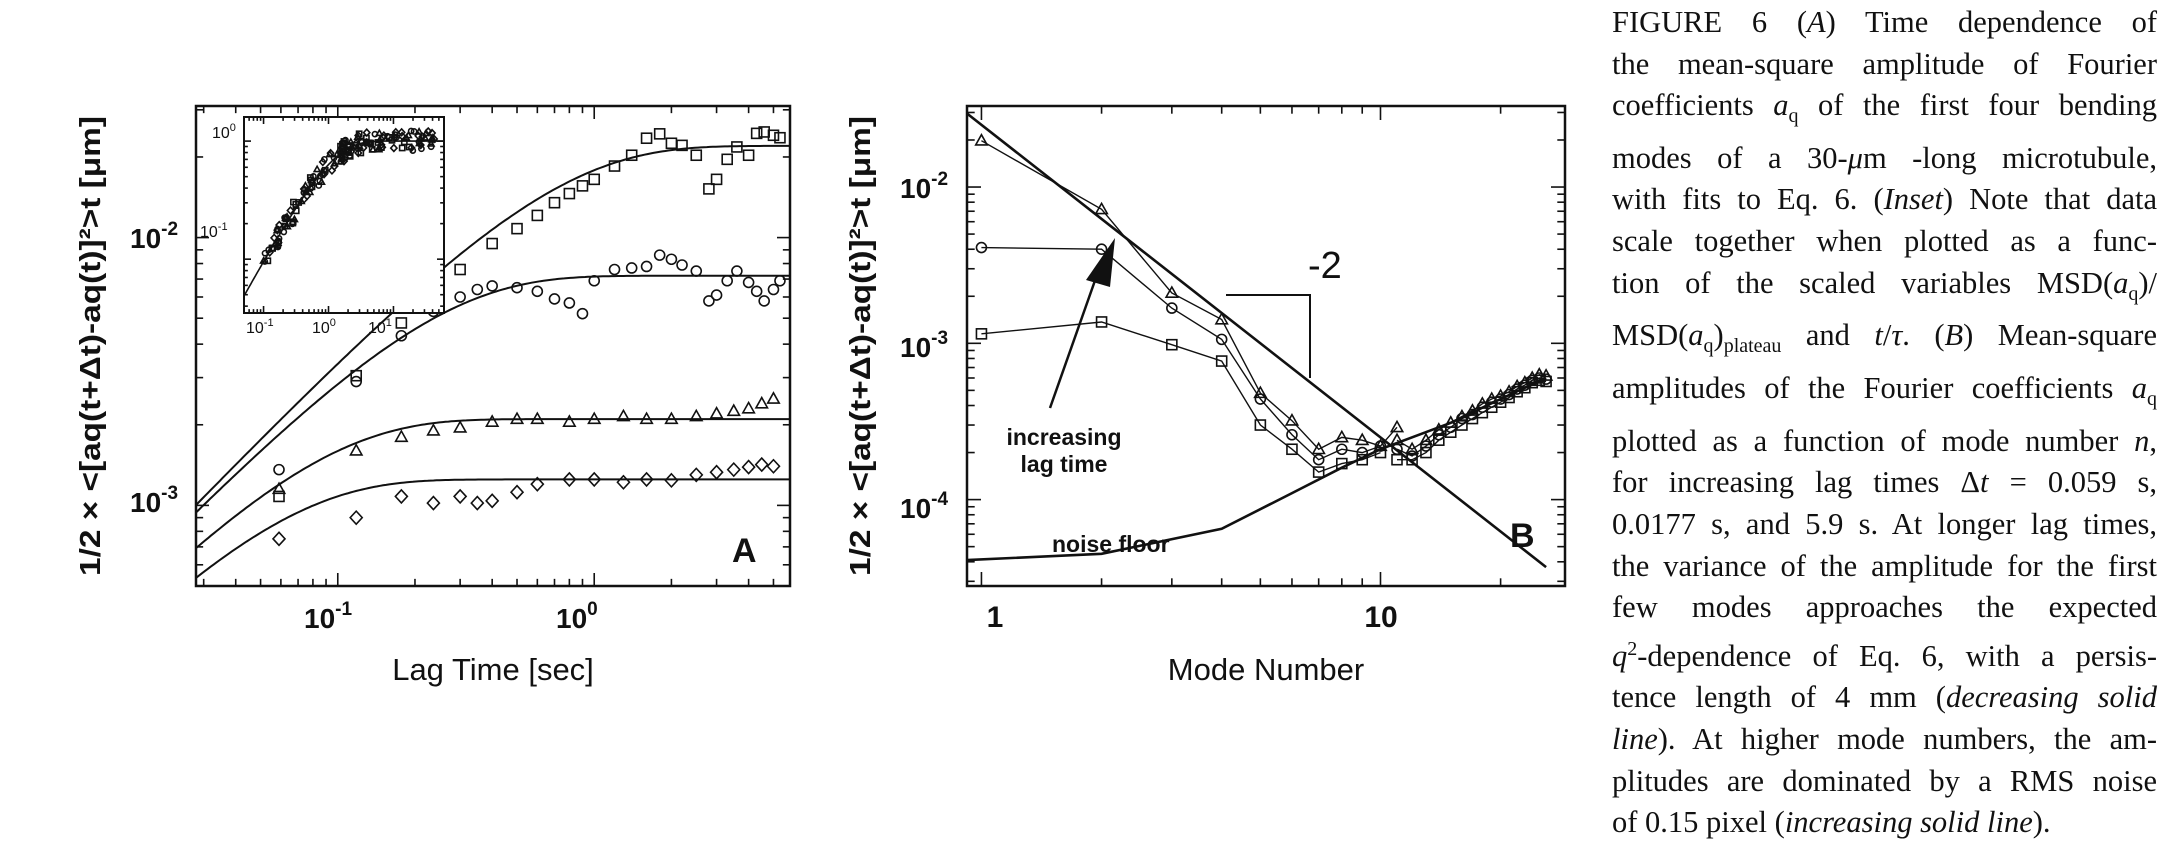 Image resolution: width=2176 pixels, height=844 pixels. Describe the element at coordinates (1325, 266) in the screenshot. I see `slope-label: -2` at that location.